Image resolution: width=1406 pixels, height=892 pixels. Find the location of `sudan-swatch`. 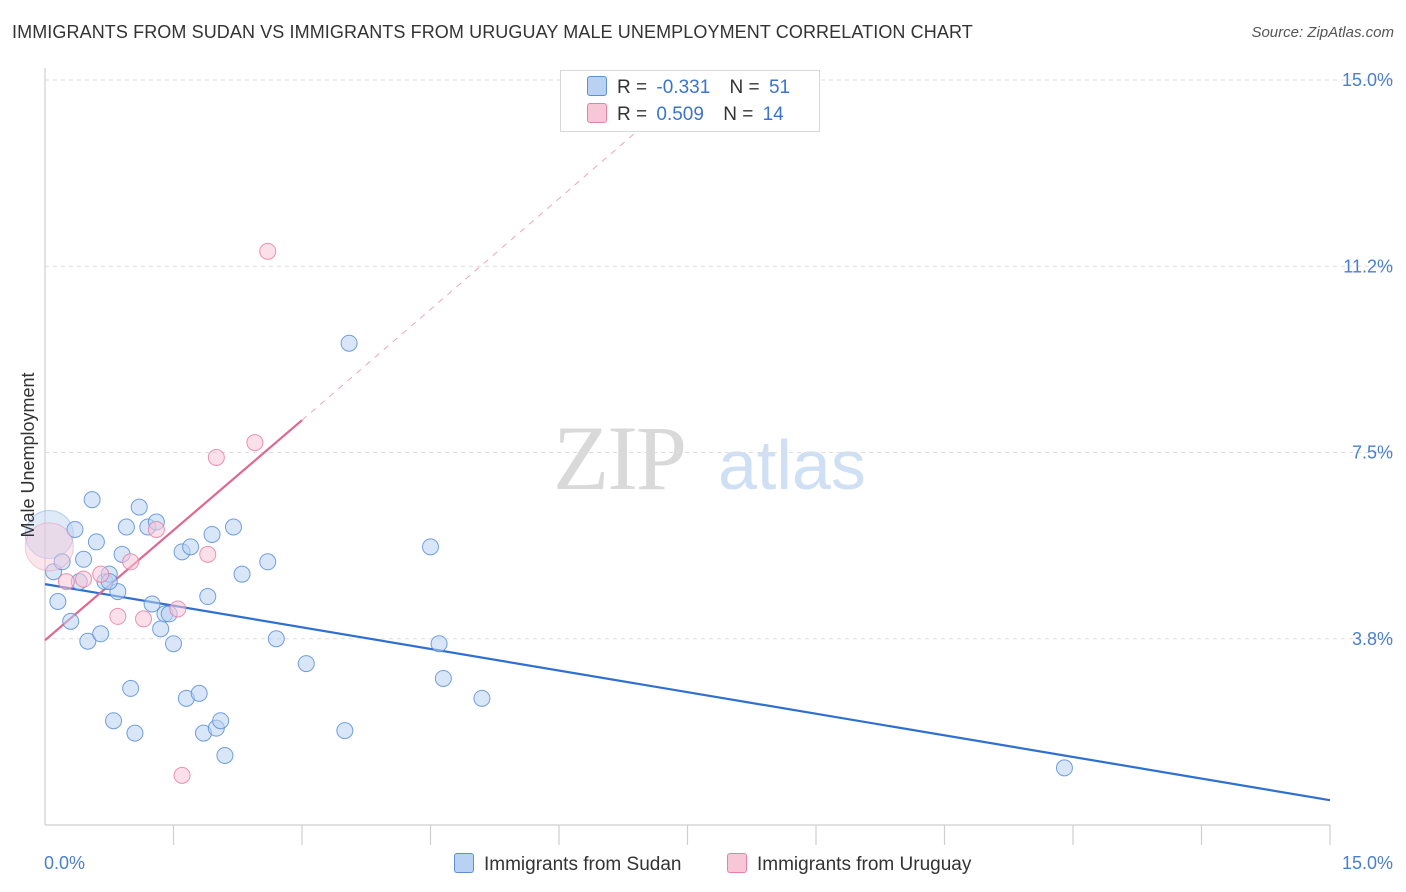

sudan-swatch is located at coordinates (597, 86).